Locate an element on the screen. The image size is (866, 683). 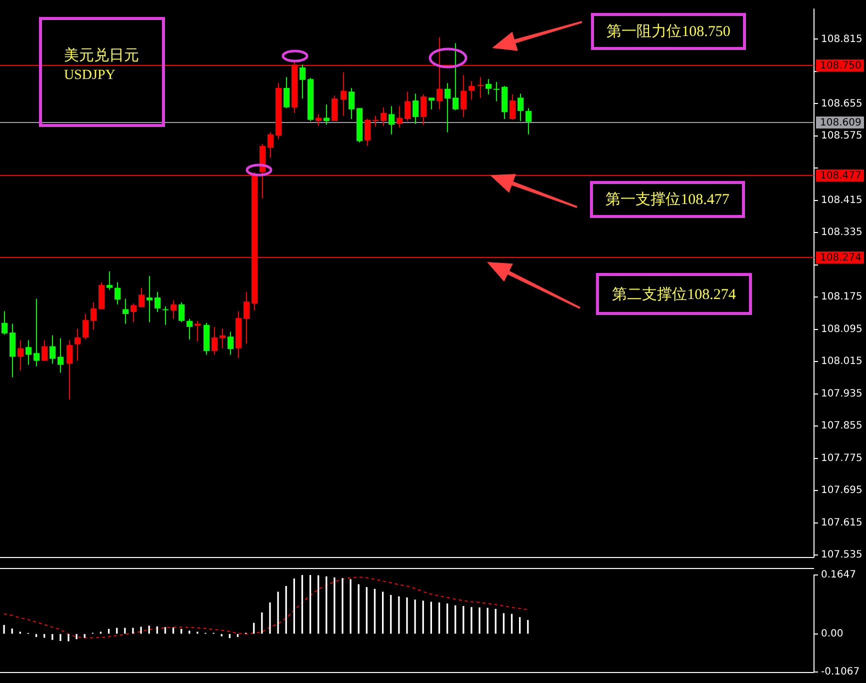
line-series is located at coordinates (266, 607).